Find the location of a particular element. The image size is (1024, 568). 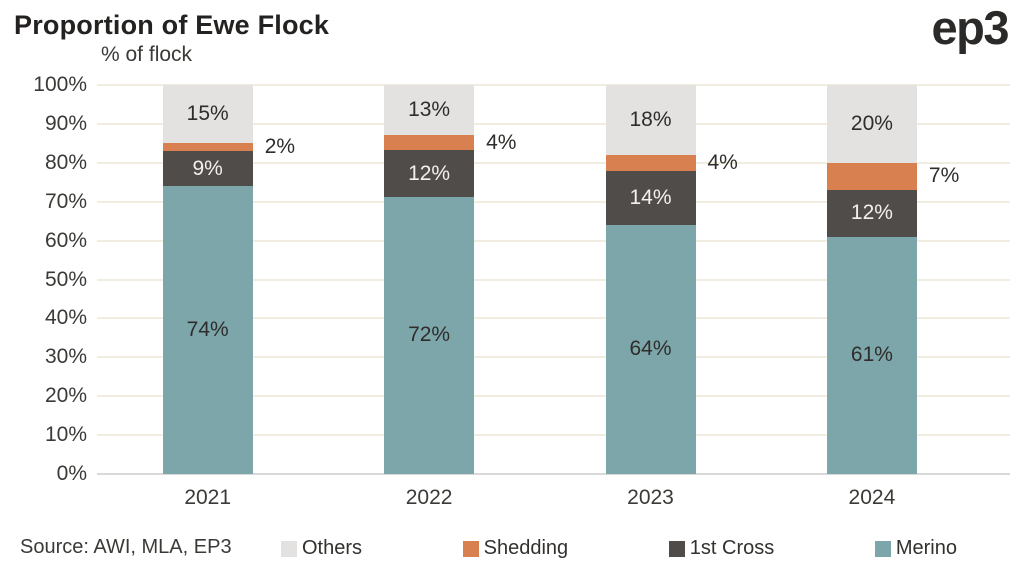

legend-item-shedding: Shedding is located at coordinates (515, 548).